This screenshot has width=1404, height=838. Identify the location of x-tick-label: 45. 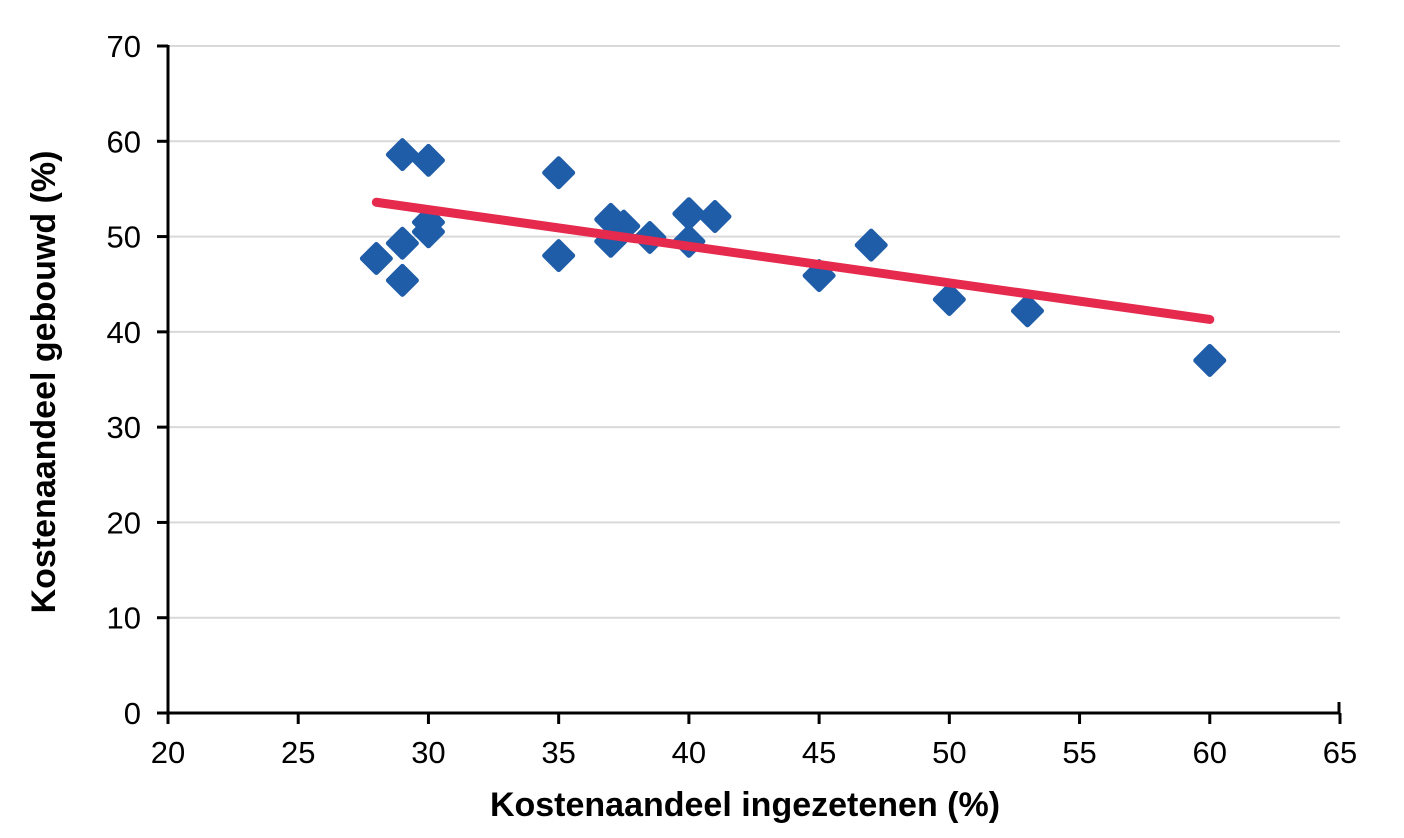
(819, 752).